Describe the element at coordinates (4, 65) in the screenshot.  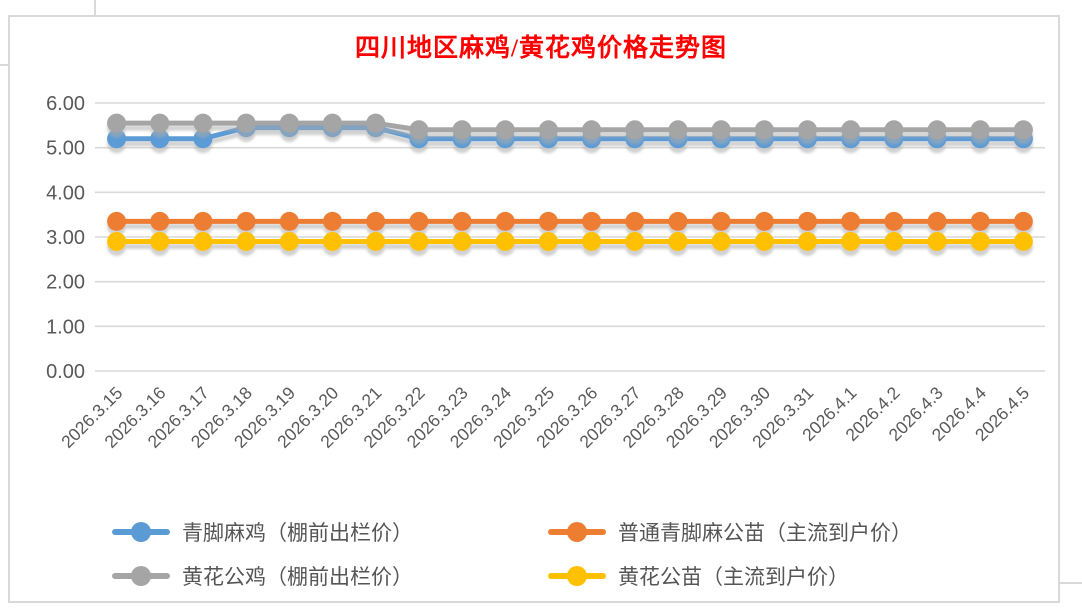
I see `cell-gridline-stub-left` at that location.